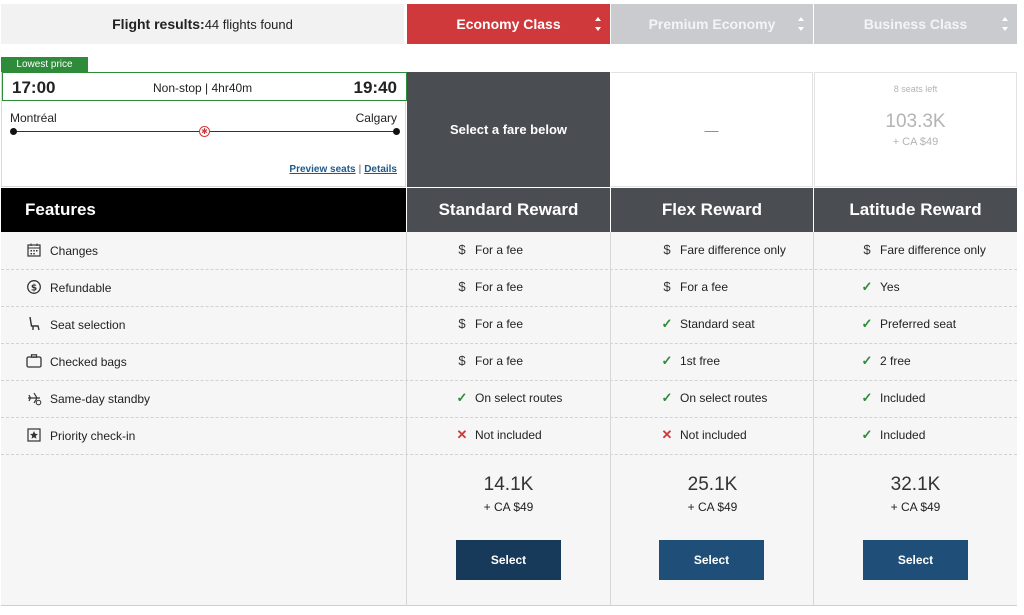 The height and width of the screenshot is (615, 1024). I want to click on business-points: 103.3K, so click(915, 121).